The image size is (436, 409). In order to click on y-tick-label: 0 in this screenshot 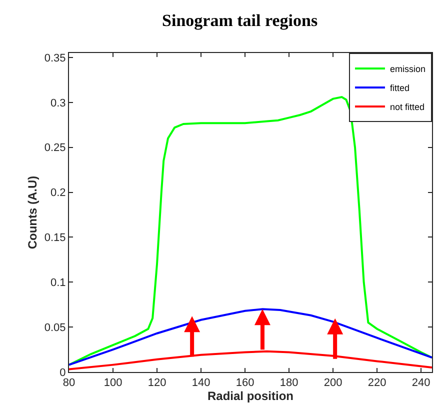, I will do `click(63, 372)`.